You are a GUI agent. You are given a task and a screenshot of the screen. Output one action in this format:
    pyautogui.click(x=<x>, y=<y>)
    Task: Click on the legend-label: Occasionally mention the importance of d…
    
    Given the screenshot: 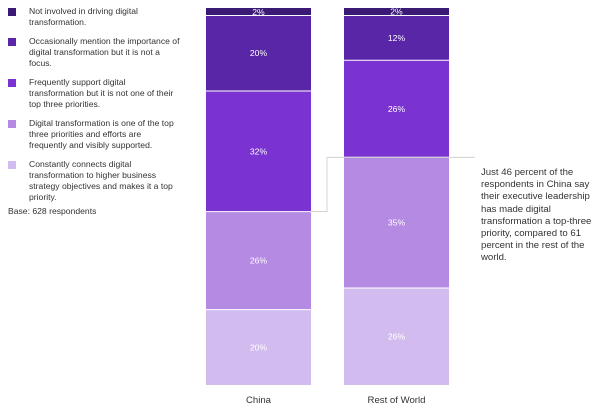 What is the action you would take?
    pyautogui.click(x=104, y=52)
    